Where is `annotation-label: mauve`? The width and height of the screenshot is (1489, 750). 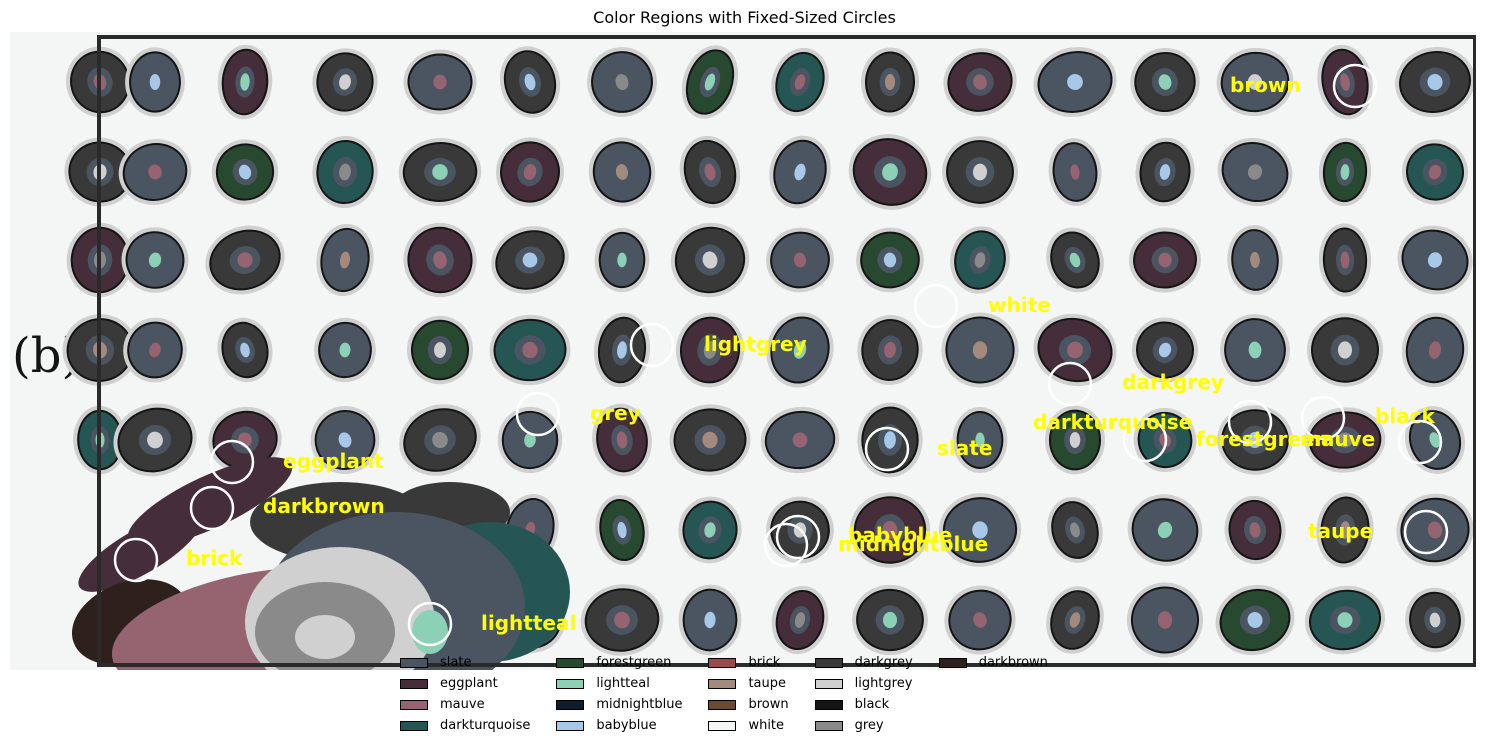
annotation-label: mauve is located at coordinates (1337, 439).